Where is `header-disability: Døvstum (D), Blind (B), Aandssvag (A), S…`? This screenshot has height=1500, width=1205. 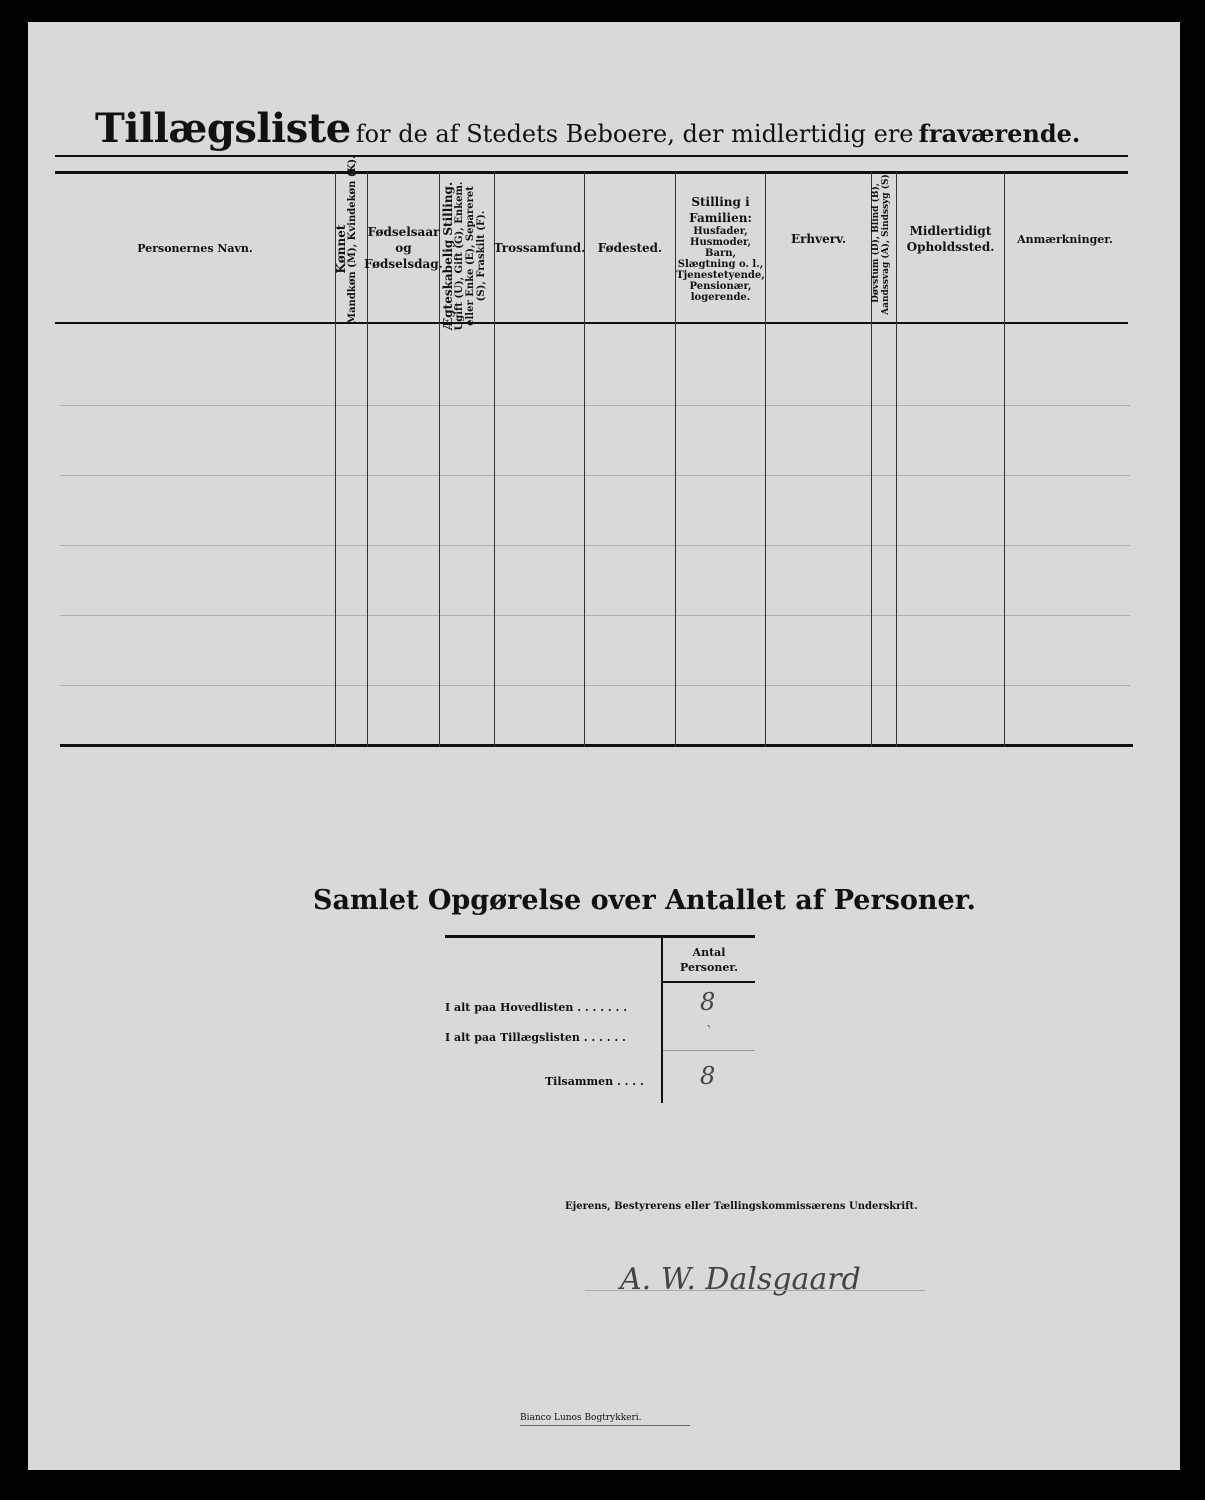
header-disability: Døvstum (D), Blind (B), Aandssvag (A), S… is located at coordinates (881, 243).